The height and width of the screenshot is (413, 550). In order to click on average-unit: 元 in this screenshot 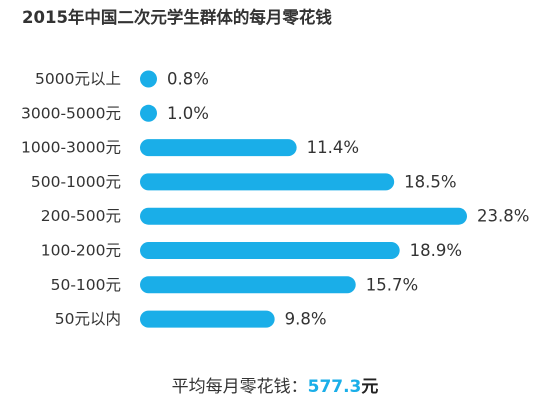, I will do `click(370, 387)`.